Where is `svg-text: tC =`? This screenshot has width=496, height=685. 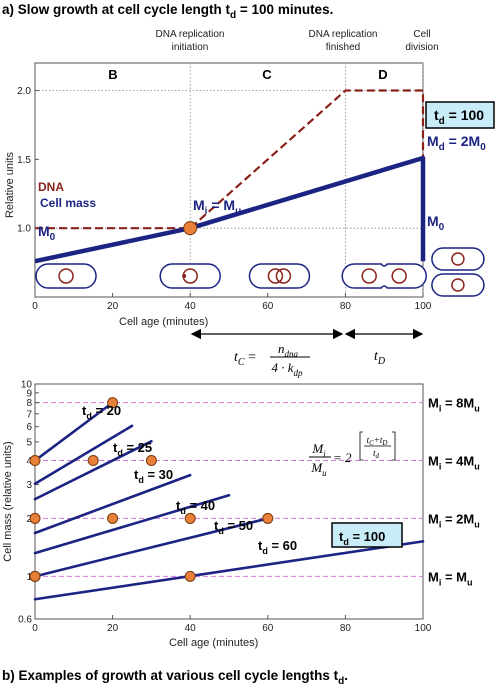
svg-text: tC = is located at coordinates (245, 359).